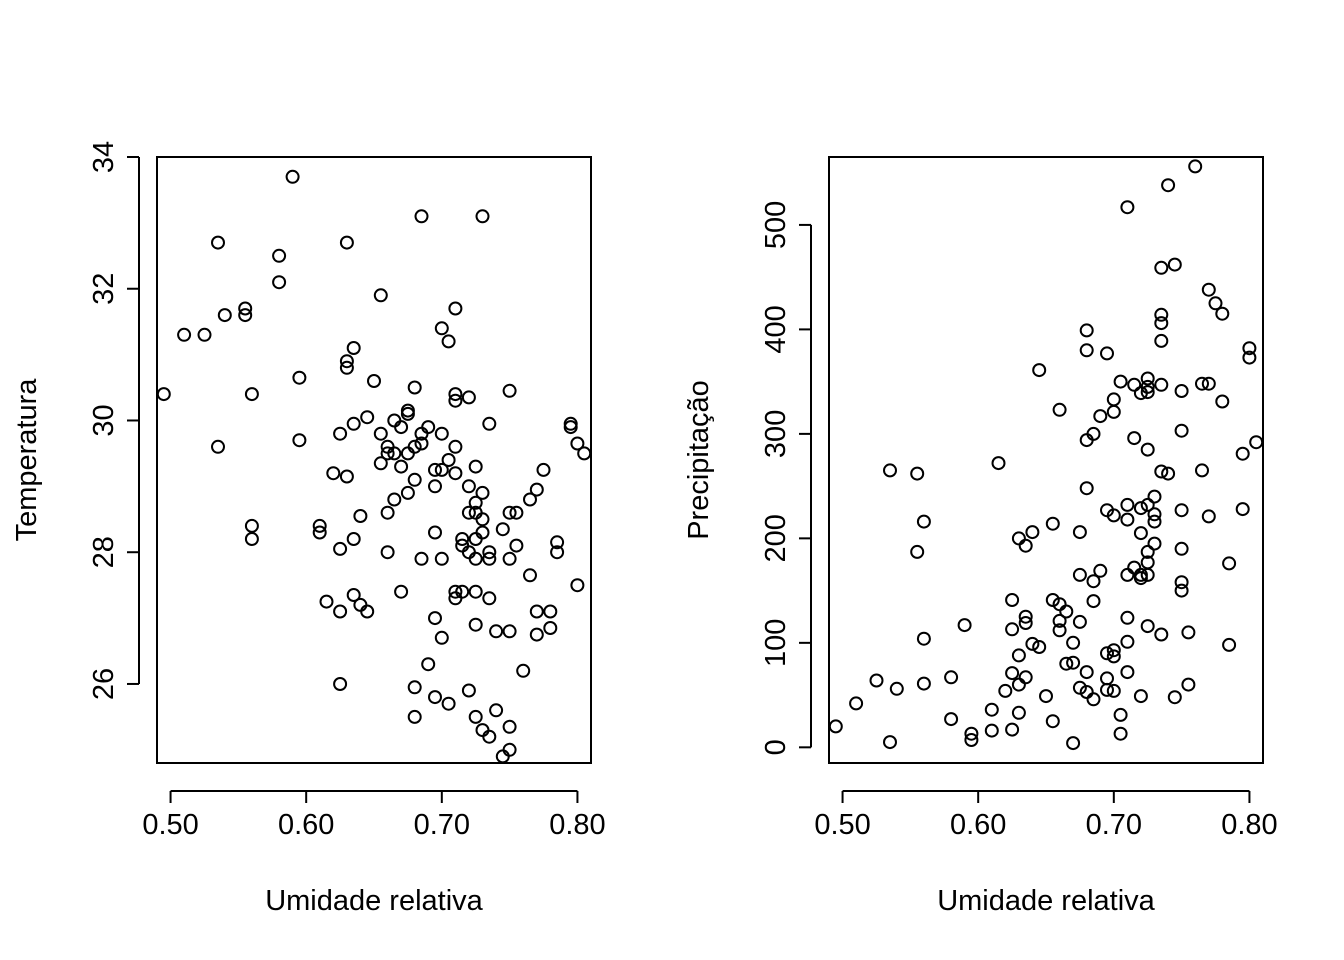  Describe the element at coordinates (776, 747) in the screenshot. I see `y-tick-label: 0` at that location.